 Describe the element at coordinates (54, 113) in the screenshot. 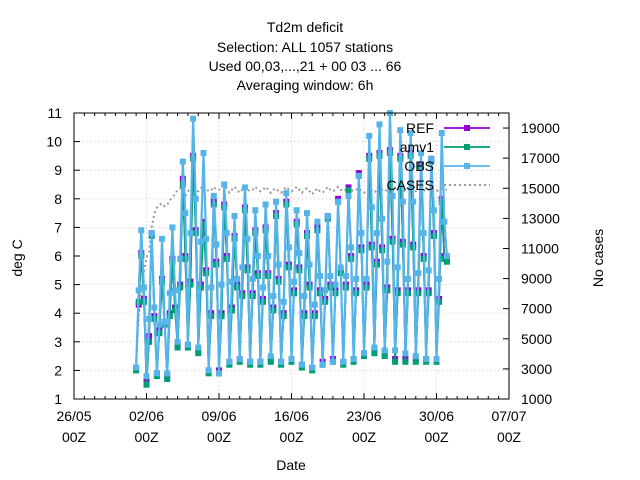

I see `y-tick-label: 11` at that location.